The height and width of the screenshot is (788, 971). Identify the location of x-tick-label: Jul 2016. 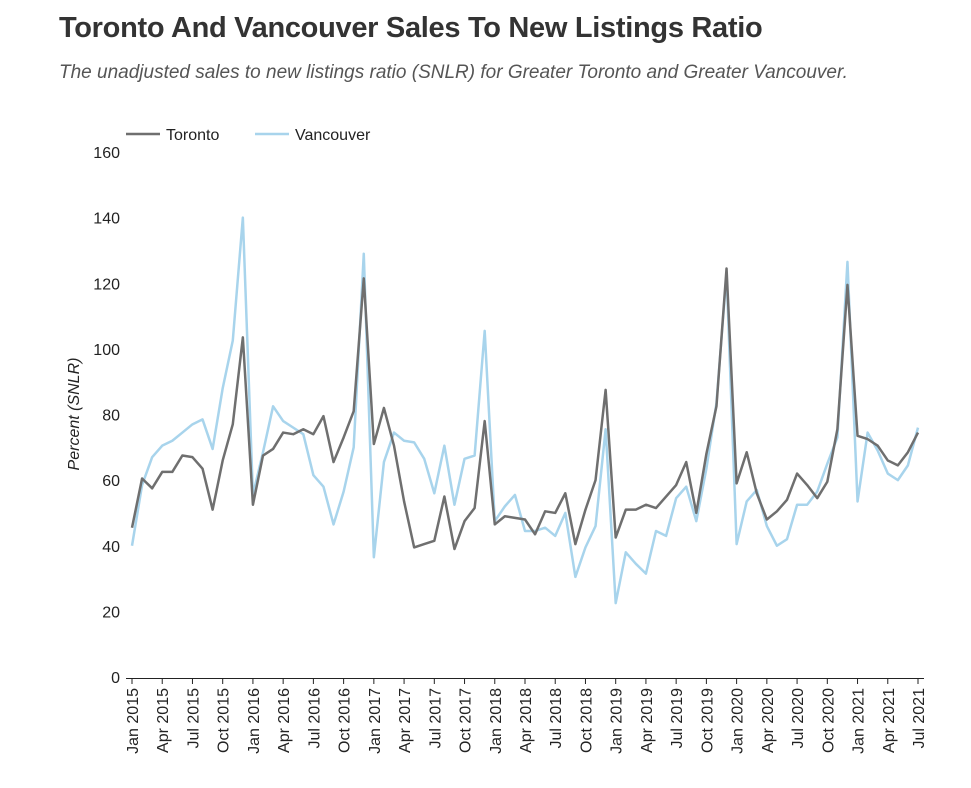
(314, 718).